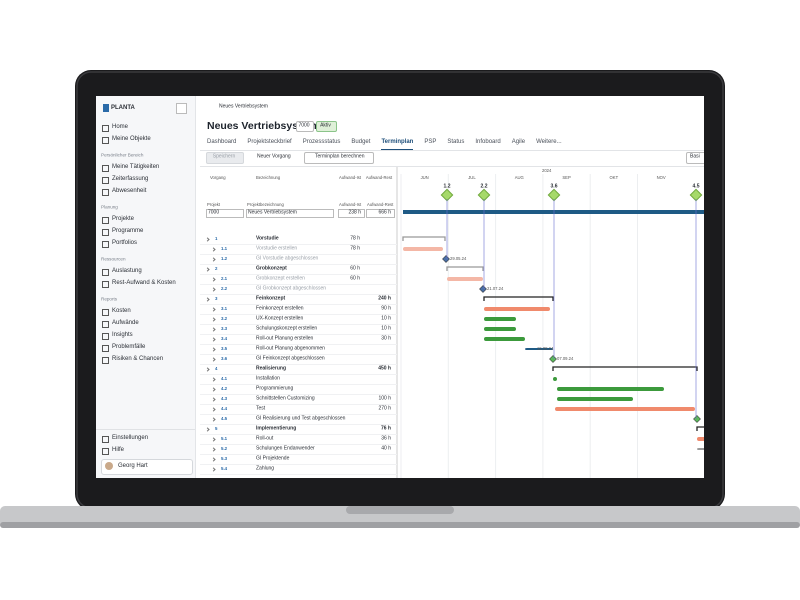  Describe the element at coordinates (495, 288) in the screenshot. I see `date-label: 21.07.24` at that location.